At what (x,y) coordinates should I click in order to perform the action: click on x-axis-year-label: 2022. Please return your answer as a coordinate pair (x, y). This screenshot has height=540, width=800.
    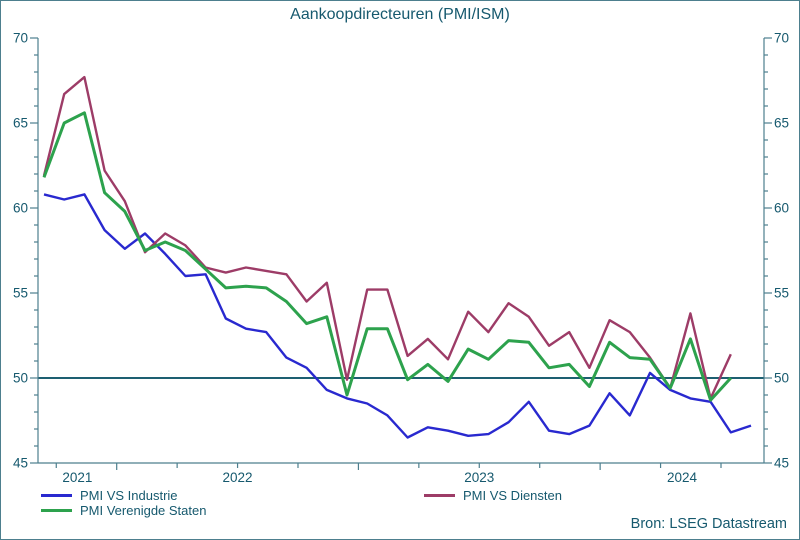
    Looking at the image, I should click on (238, 477).